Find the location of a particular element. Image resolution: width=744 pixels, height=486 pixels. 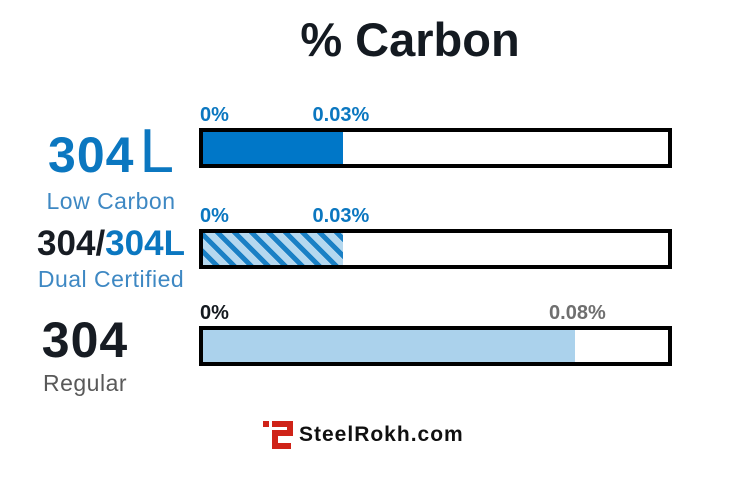

grade-title: 304L is located at coordinates (111, 152).